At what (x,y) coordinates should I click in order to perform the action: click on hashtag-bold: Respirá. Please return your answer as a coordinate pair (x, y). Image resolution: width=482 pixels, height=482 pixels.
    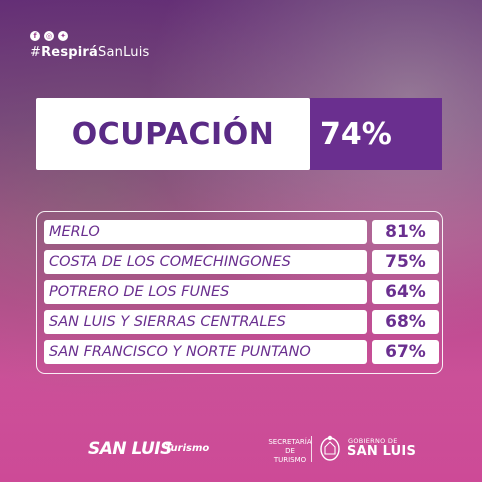
    Looking at the image, I should click on (70, 52).